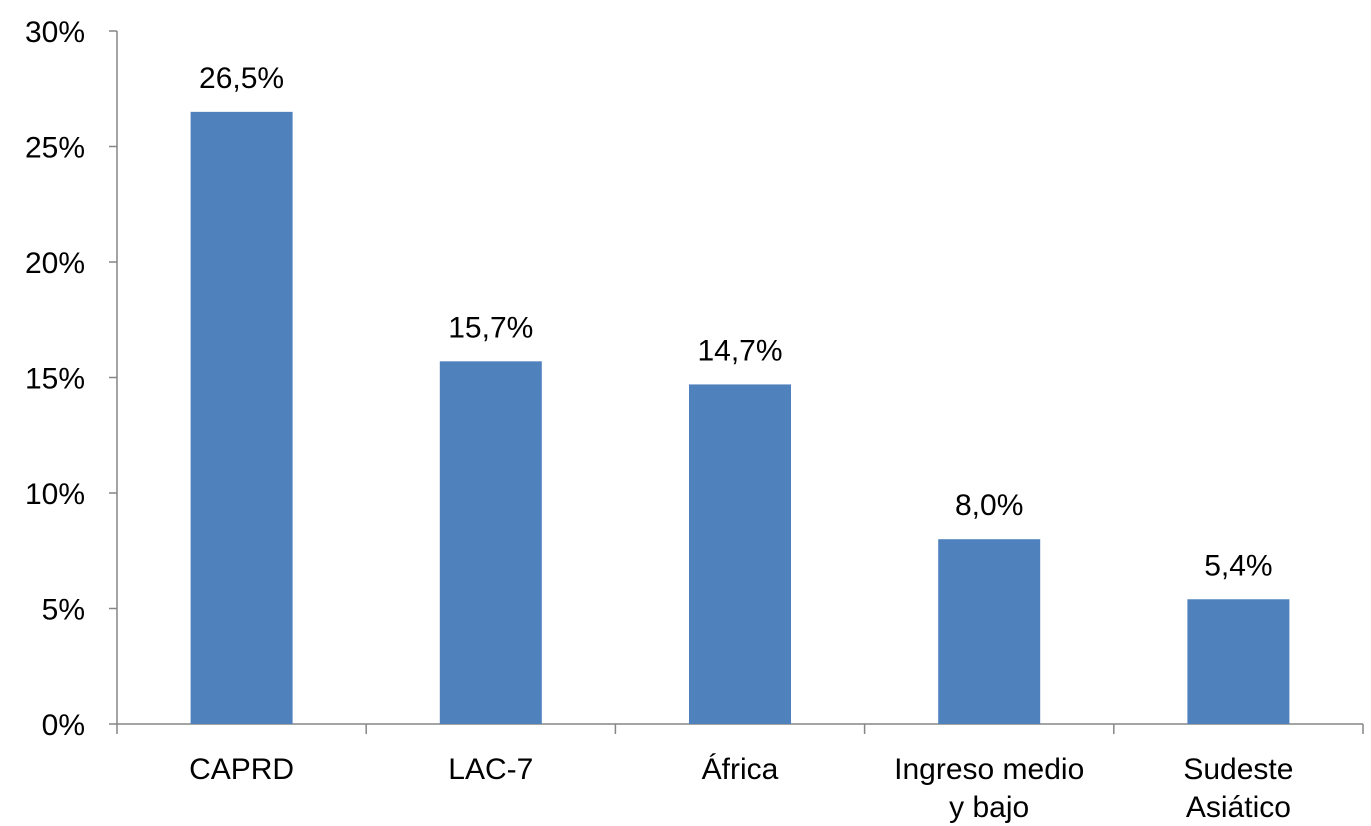  Describe the element at coordinates (55, 32) in the screenshot. I see `y-tick-label: 30%` at that location.